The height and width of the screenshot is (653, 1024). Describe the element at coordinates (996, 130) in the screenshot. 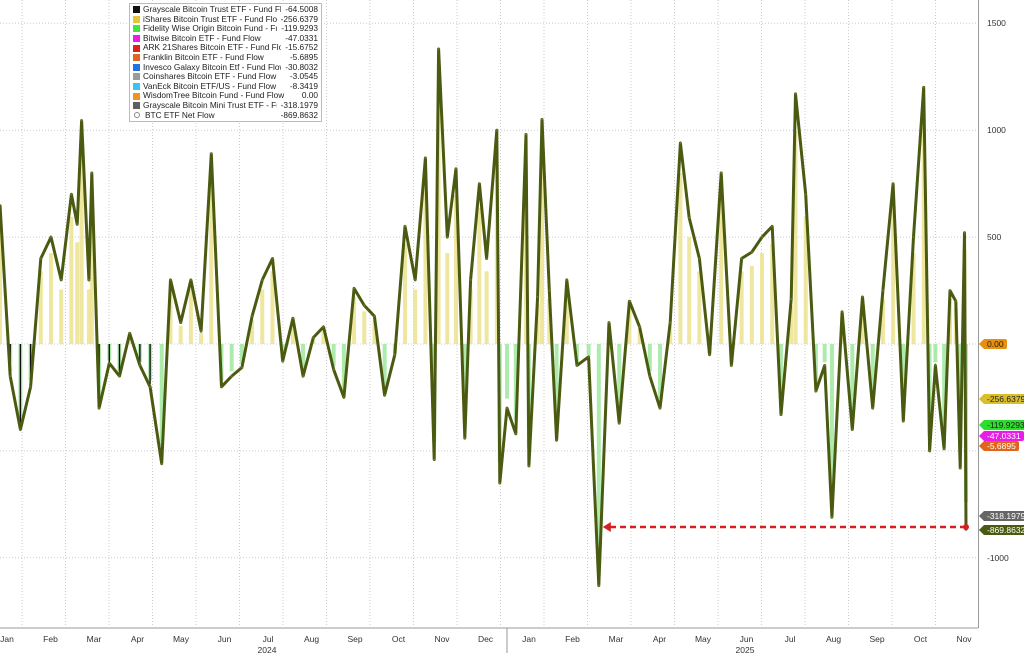

I see `y-tick-label: 1000` at that location.